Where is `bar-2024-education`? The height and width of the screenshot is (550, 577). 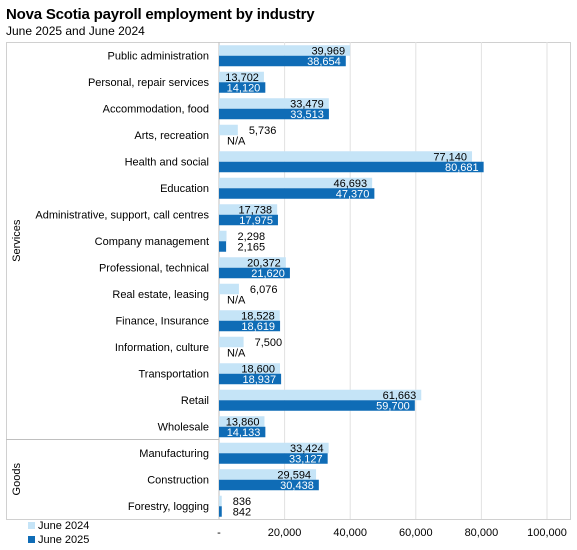
bar-2024-education is located at coordinates (296, 183).